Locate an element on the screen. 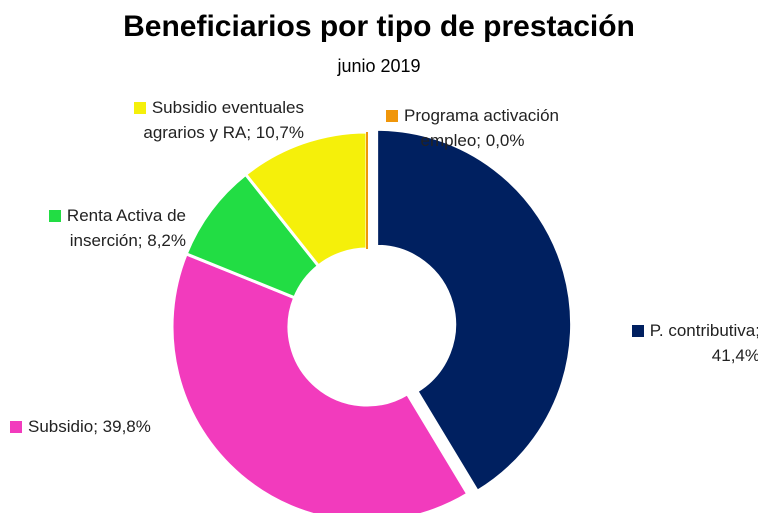 This screenshot has height=513, width=758. chart-title: Beneficiarios por tipo de prestación is located at coordinates (379, 26).